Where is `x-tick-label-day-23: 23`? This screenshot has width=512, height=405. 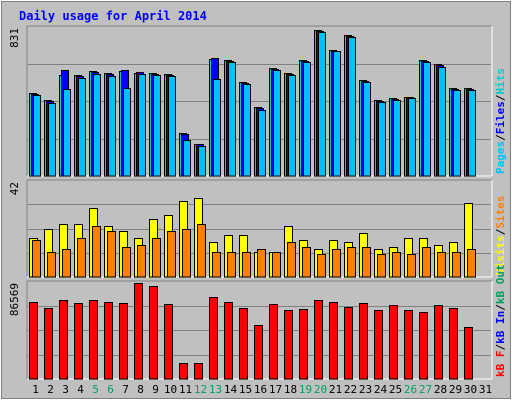 x-tick-label-day-23: 23 is located at coordinates (365, 389).